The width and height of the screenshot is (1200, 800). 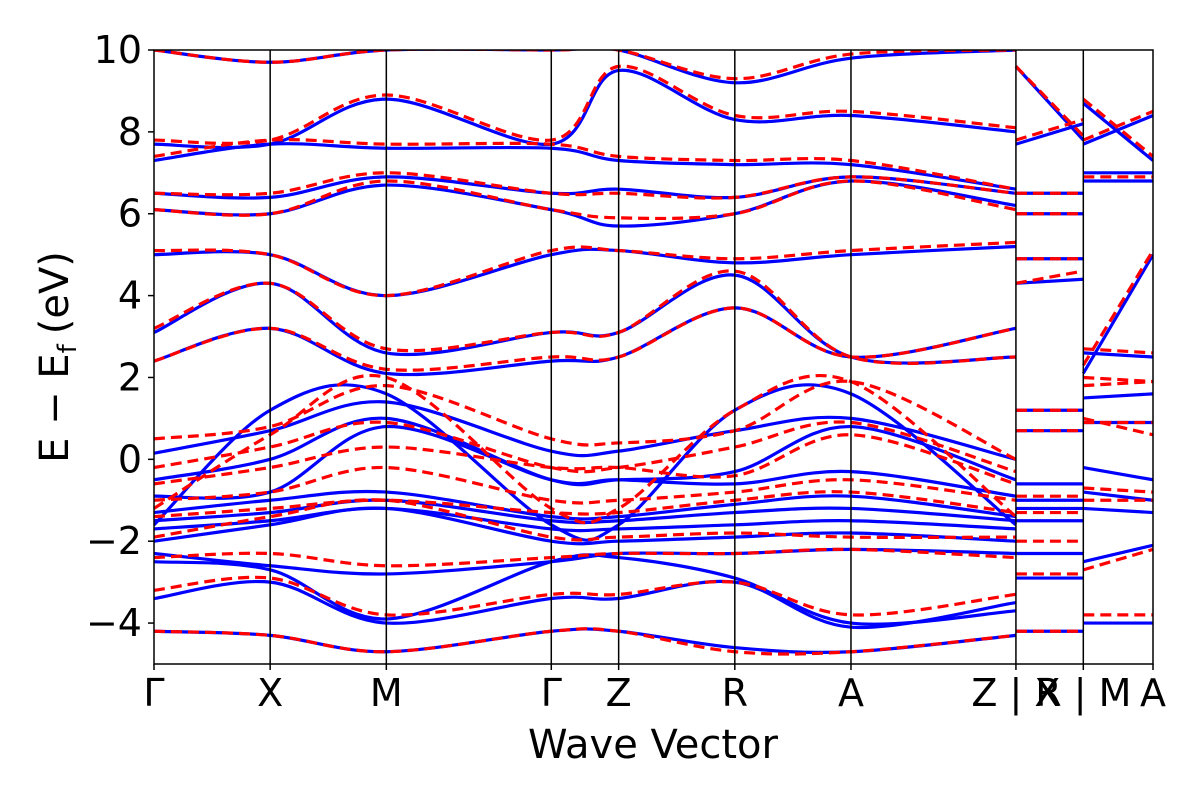 I want to click on x-tick-label-3: Γ, so click(x=551, y=693).